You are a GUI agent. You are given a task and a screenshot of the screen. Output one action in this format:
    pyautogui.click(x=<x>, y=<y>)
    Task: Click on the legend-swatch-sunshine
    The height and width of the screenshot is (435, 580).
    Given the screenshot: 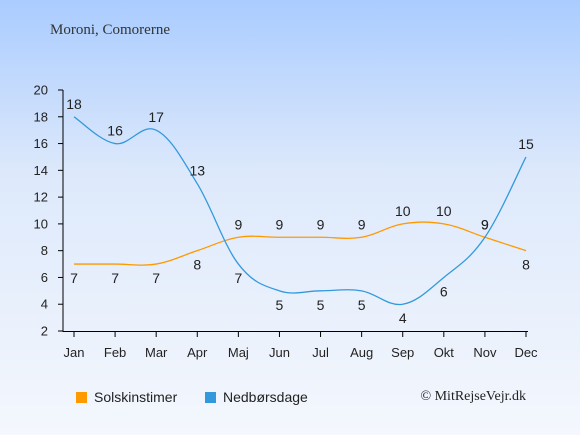 What is the action you would take?
    pyautogui.click(x=81, y=397)
    